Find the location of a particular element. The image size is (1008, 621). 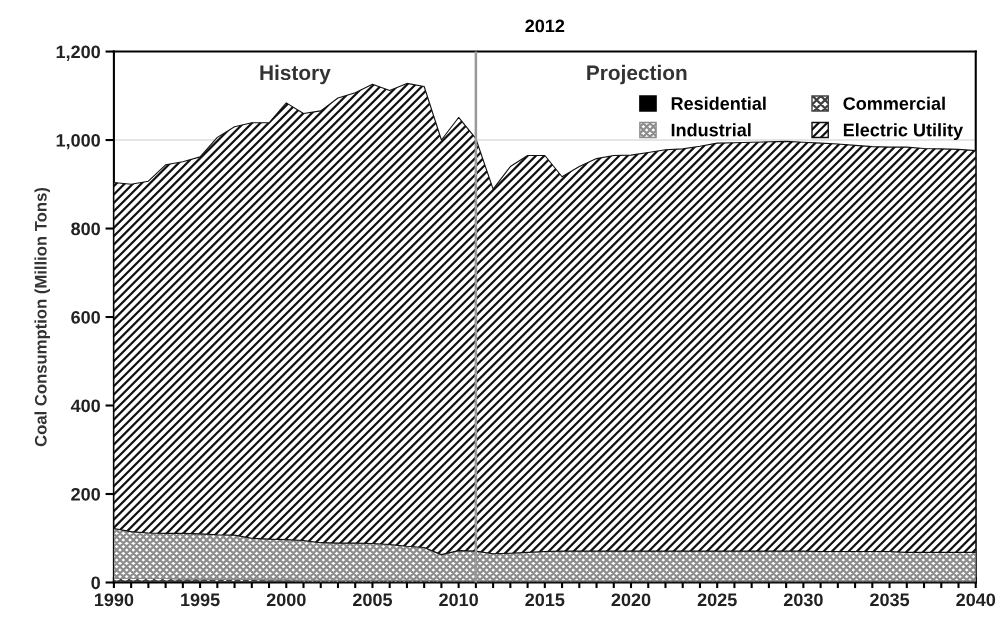

legend-label: Commercial is located at coordinates (894, 103).